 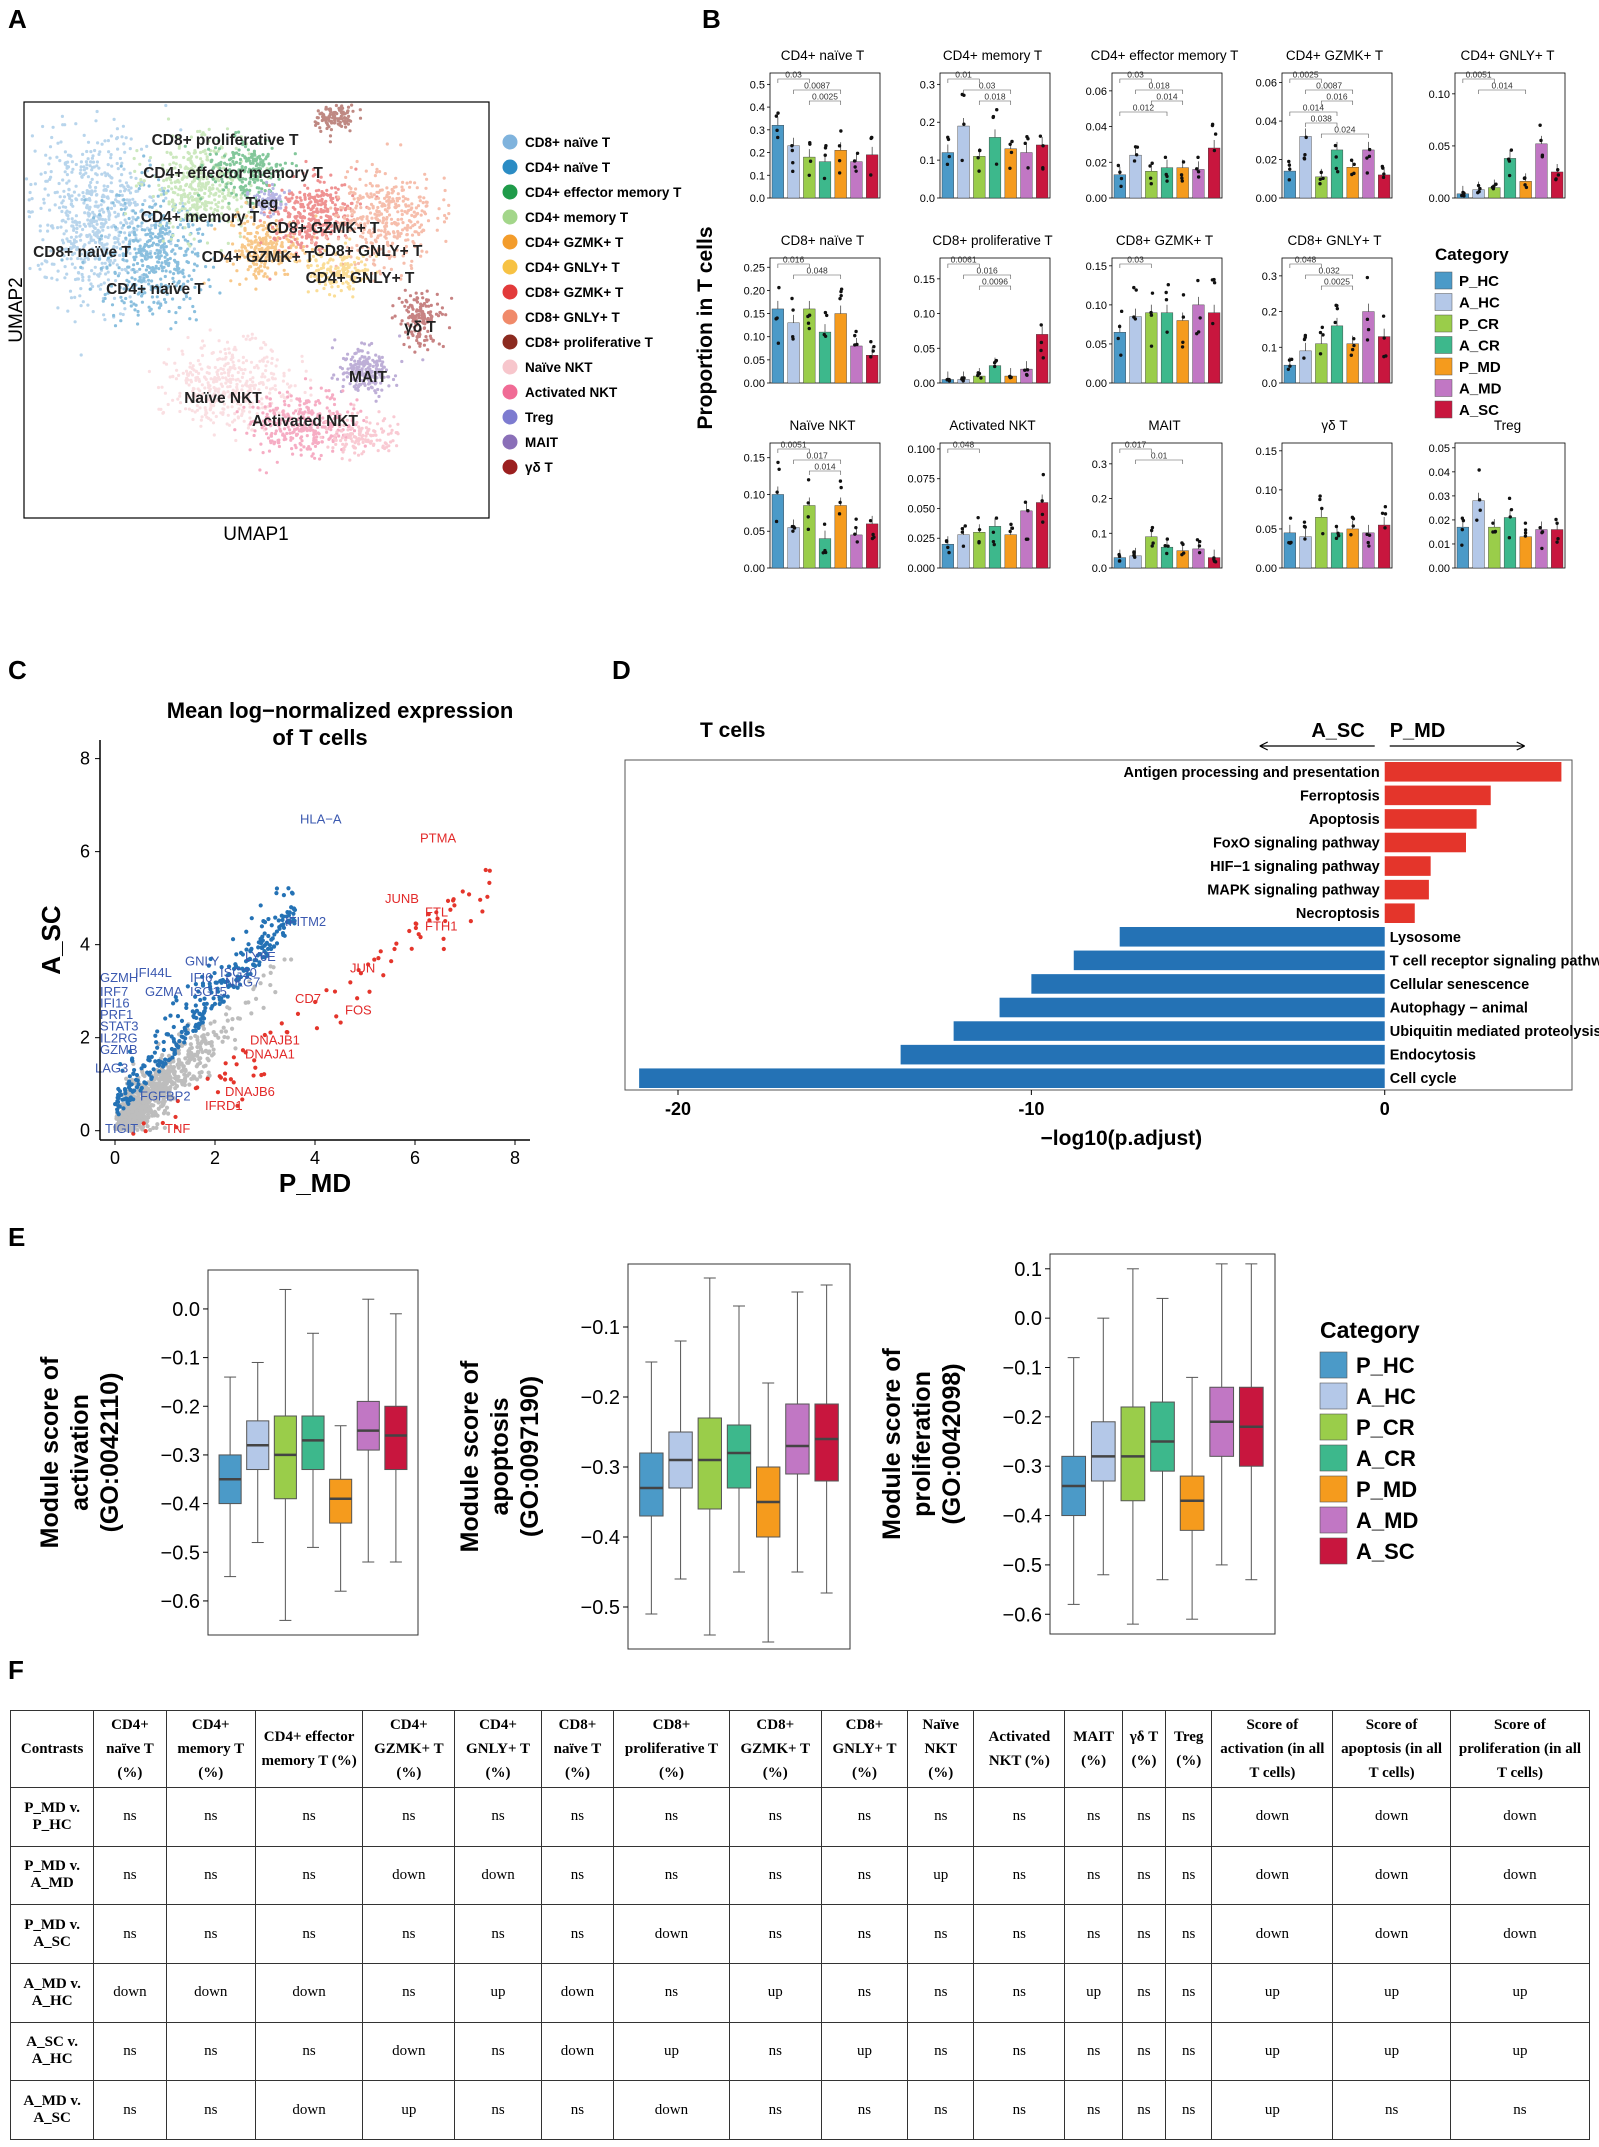 I want to click on panel-label-e: E, so click(x=17, y=1237).